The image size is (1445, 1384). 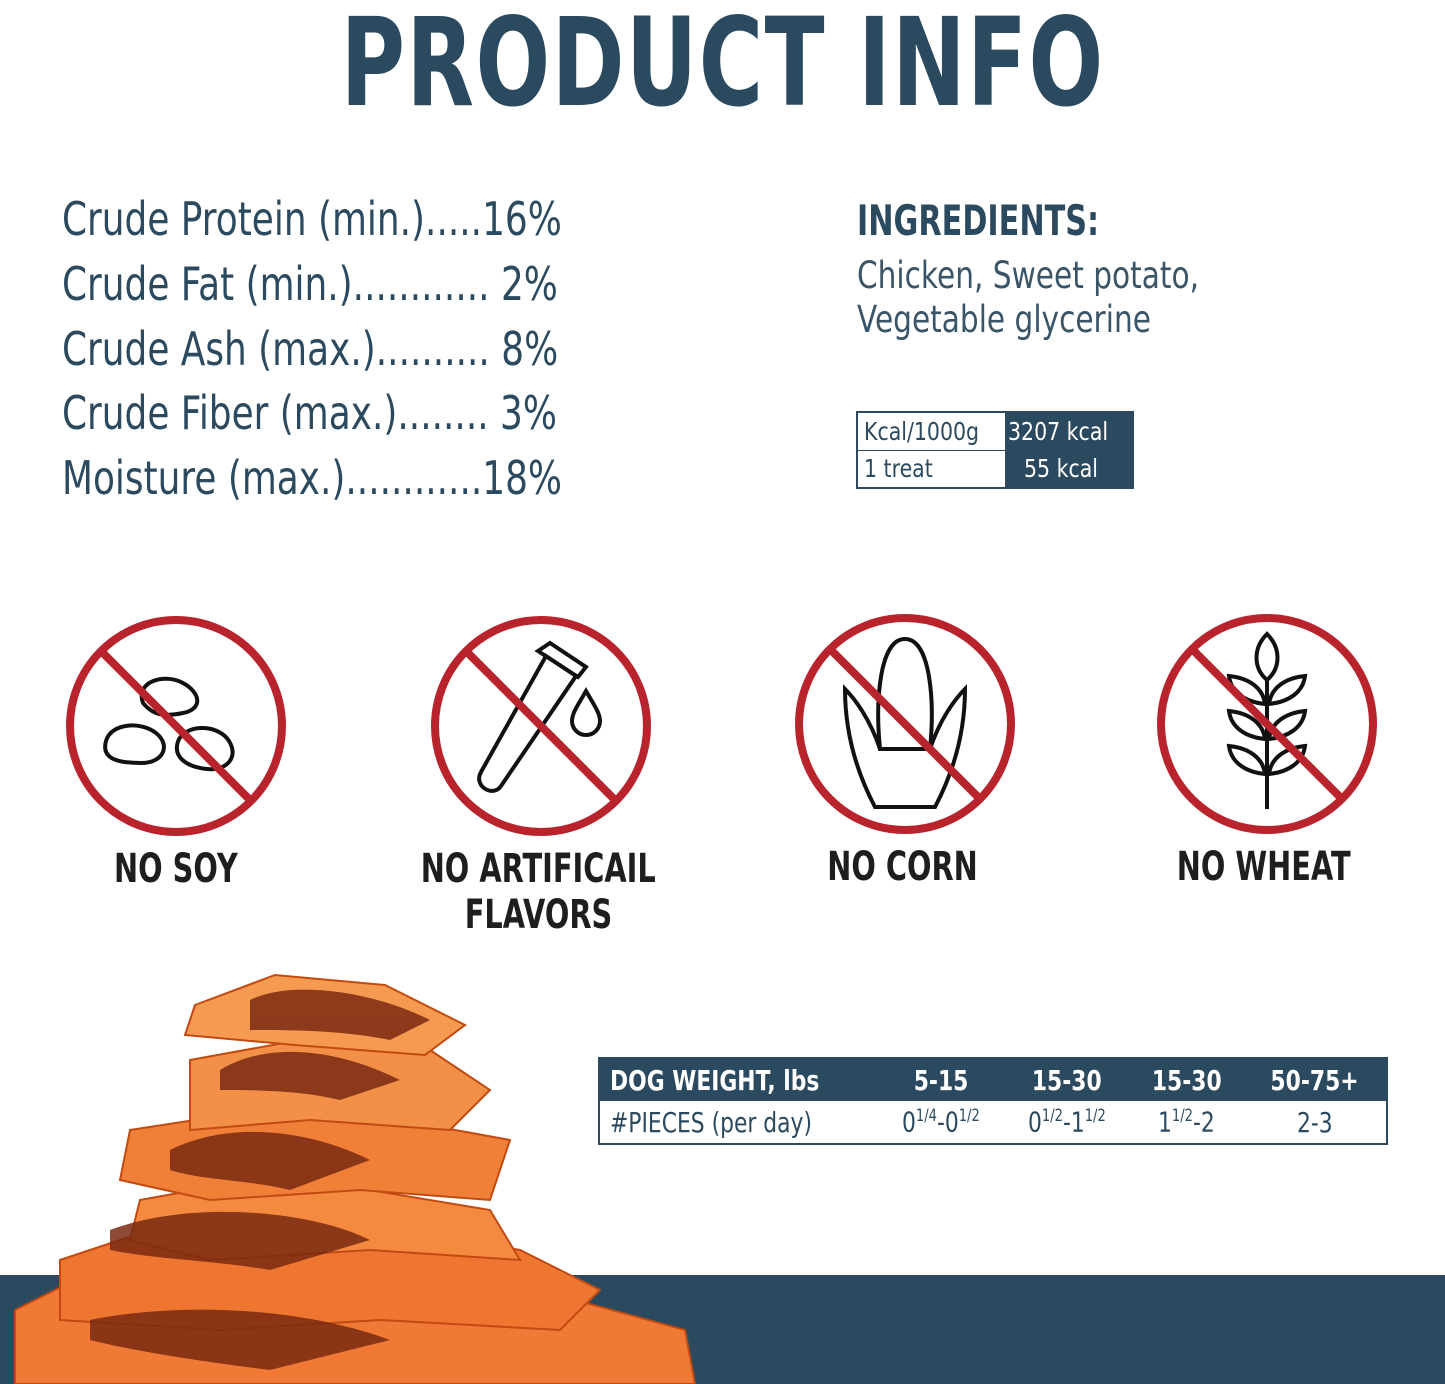 What do you see at coordinates (355, 1178) in the screenshot?
I see `treats-image` at bounding box center [355, 1178].